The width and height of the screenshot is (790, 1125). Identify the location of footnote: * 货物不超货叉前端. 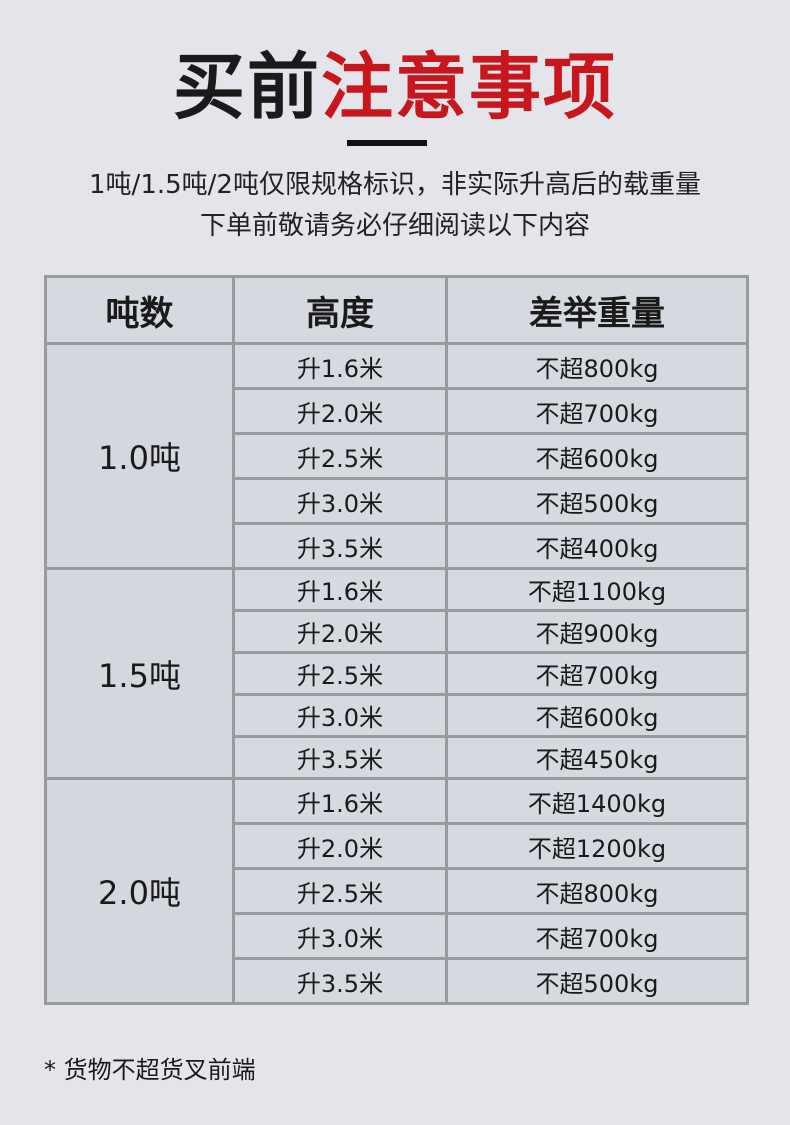
(150, 1070).